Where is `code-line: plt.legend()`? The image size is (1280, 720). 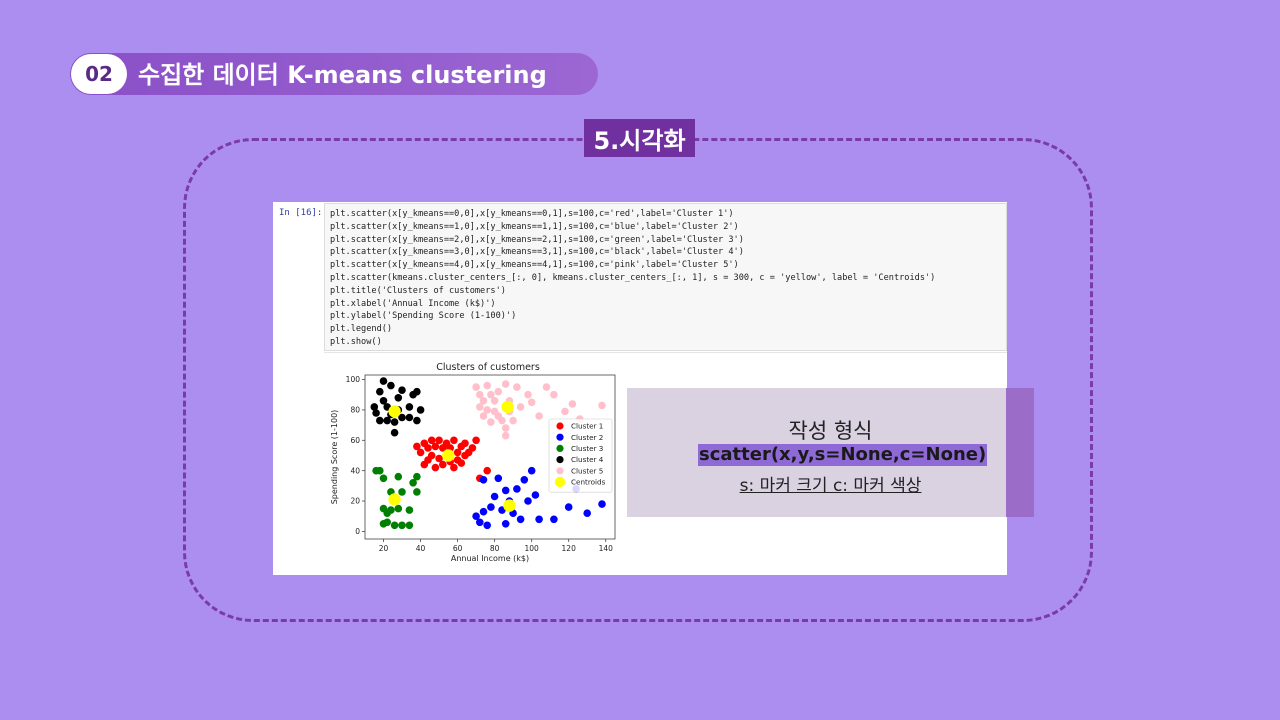 code-line: plt.legend() is located at coordinates (361, 329).